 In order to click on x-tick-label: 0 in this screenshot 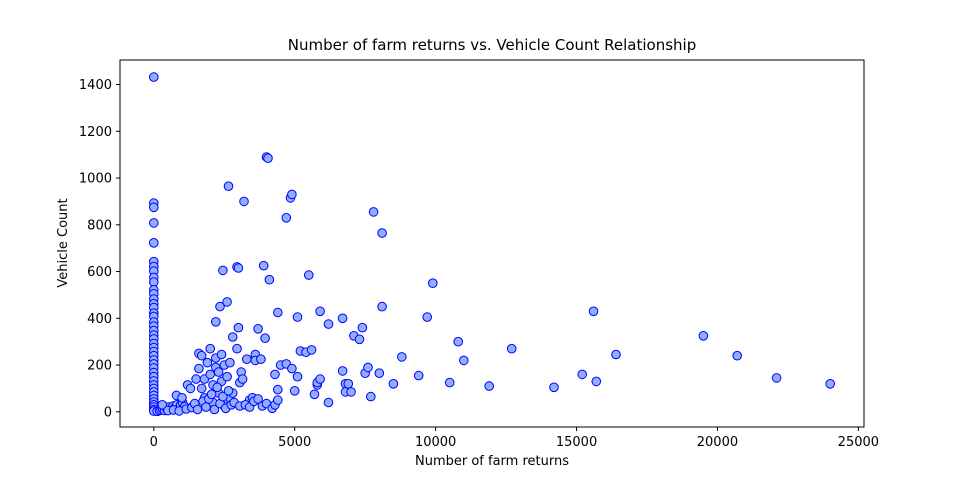, I will do `click(154, 442)`.